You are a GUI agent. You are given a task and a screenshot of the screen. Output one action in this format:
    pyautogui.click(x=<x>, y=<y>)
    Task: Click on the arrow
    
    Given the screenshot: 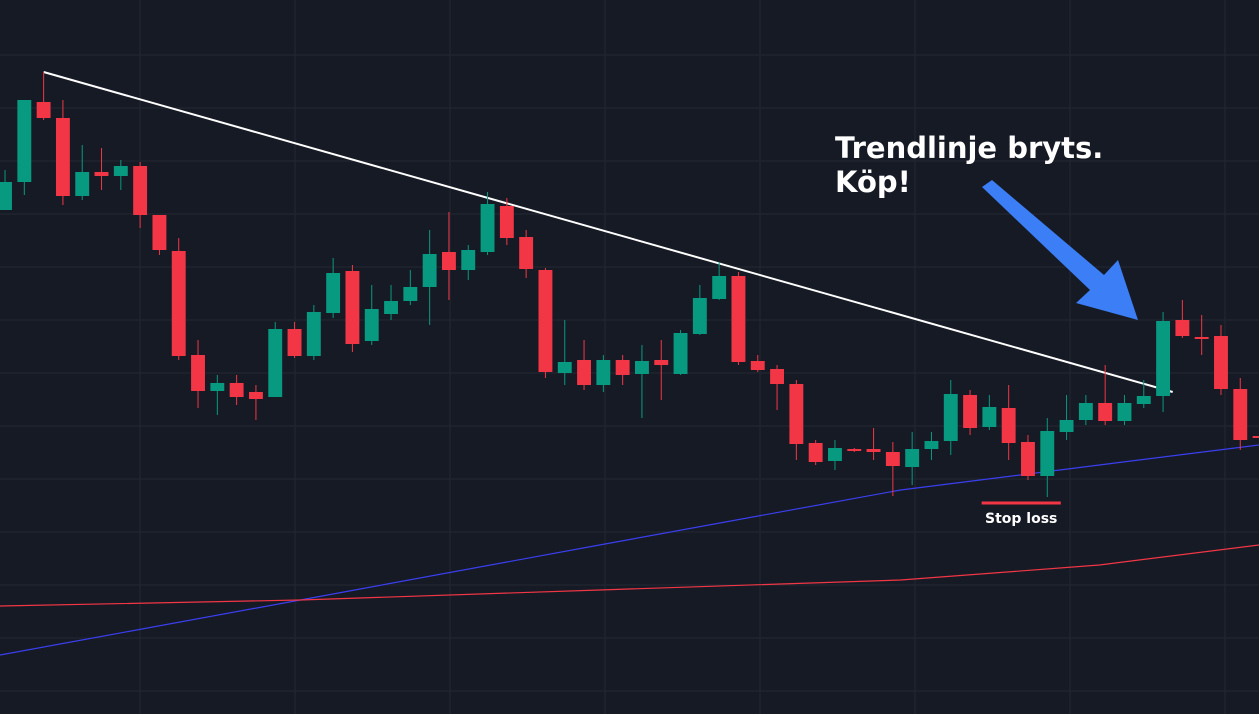 What is the action you would take?
    pyautogui.click(x=1060, y=250)
    